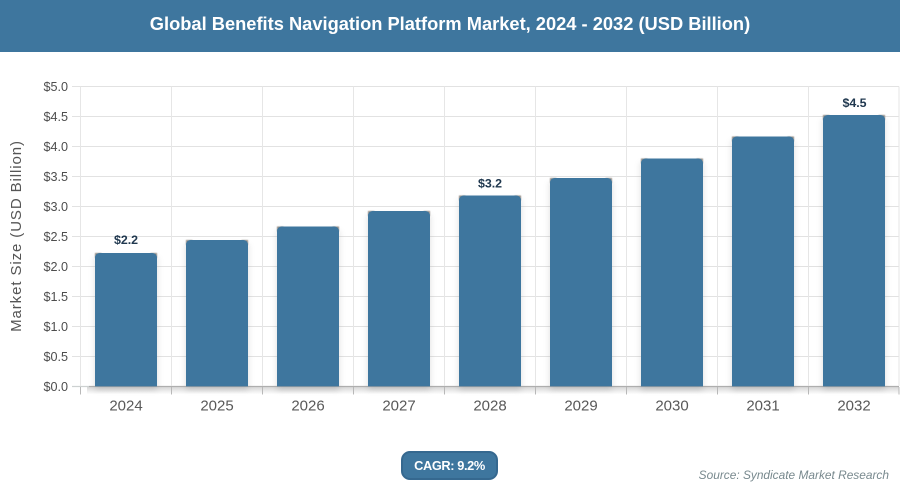 The image size is (900, 500). I want to click on svg-text: Market Size (USD Billion), so click(16, 236).